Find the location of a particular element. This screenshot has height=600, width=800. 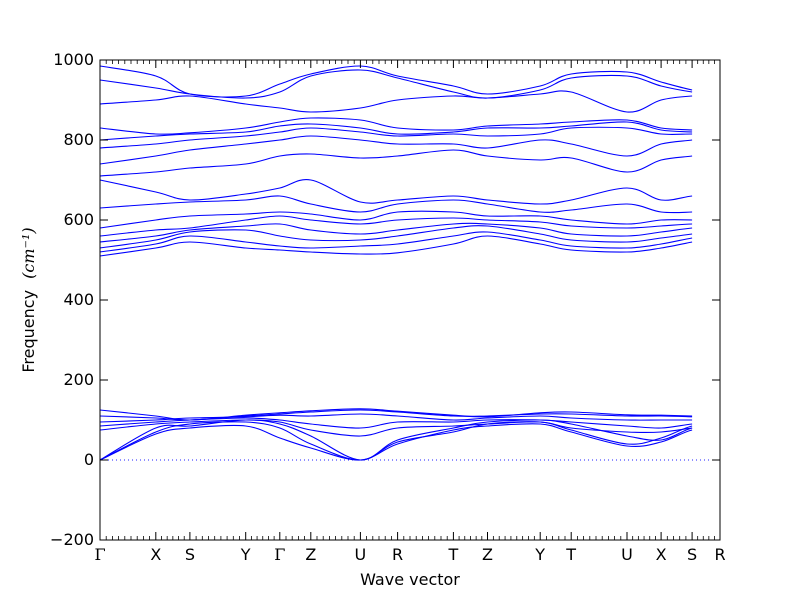

y-tick-label: 1000 is located at coordinates (73, 59).